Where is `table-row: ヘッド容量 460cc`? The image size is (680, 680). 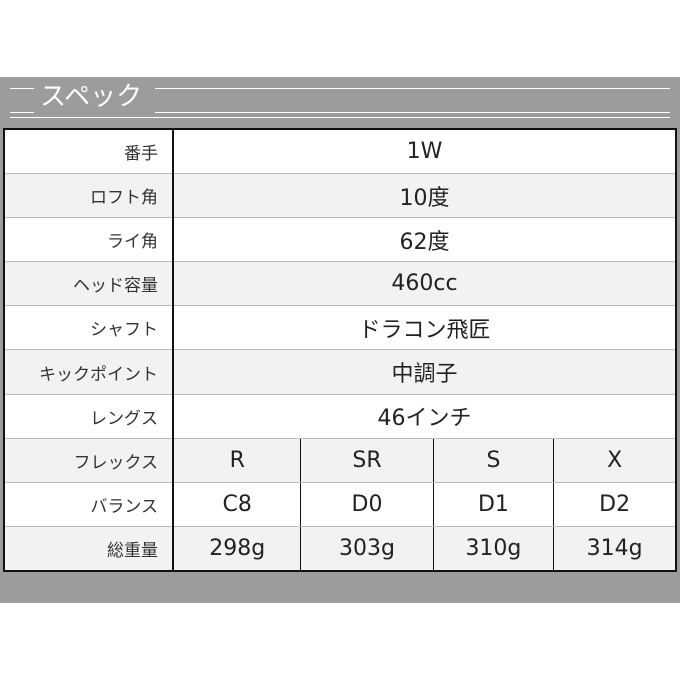
table-row: ヘッド容量 460cc is located at coordinates (340, 284).